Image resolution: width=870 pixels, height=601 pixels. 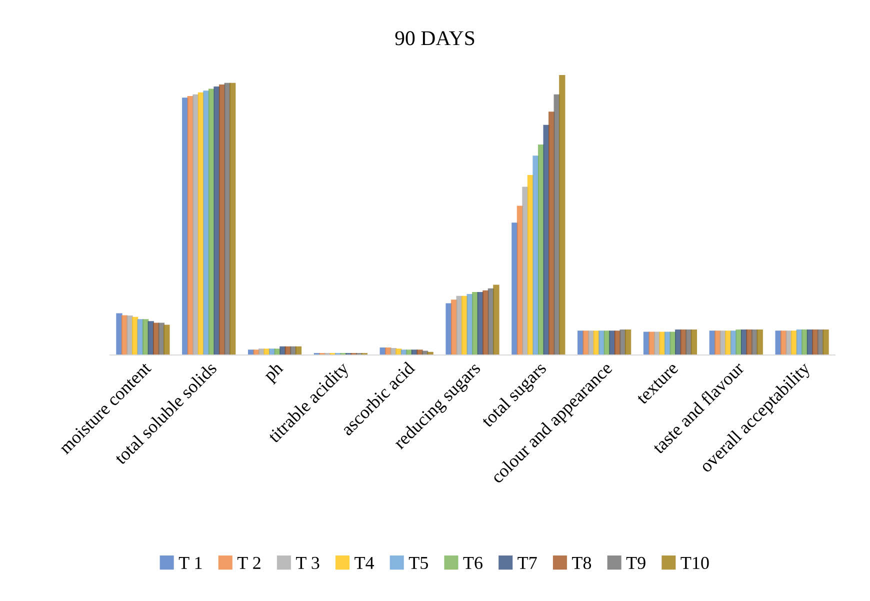 I want to click on legend-label: T6, so click(x=472, y=563).